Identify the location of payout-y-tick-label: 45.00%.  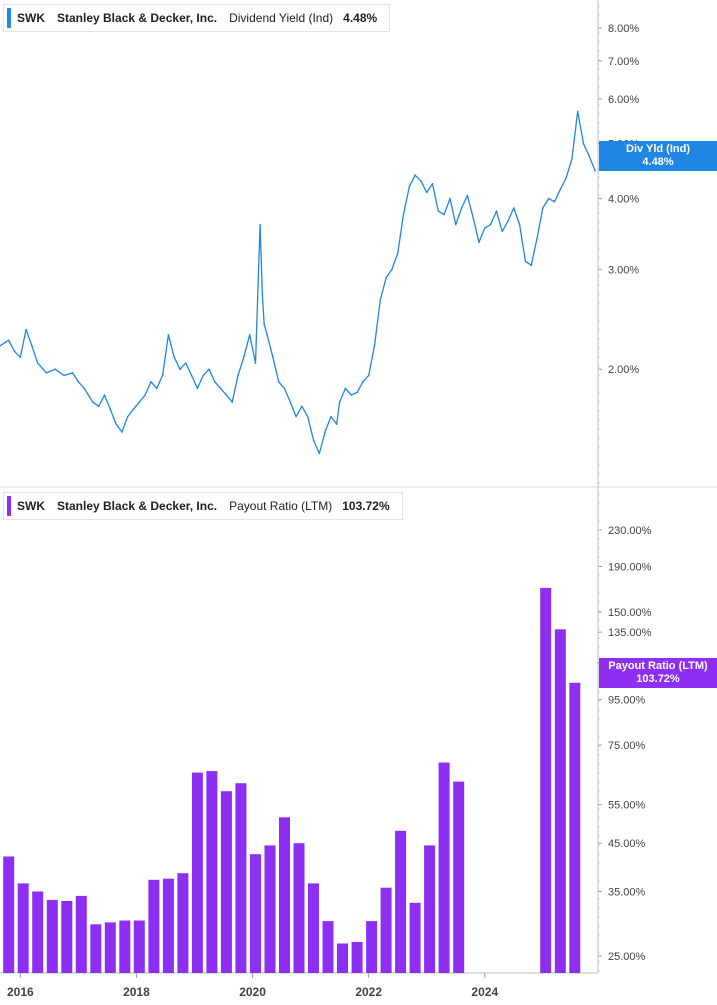
(627, 844).